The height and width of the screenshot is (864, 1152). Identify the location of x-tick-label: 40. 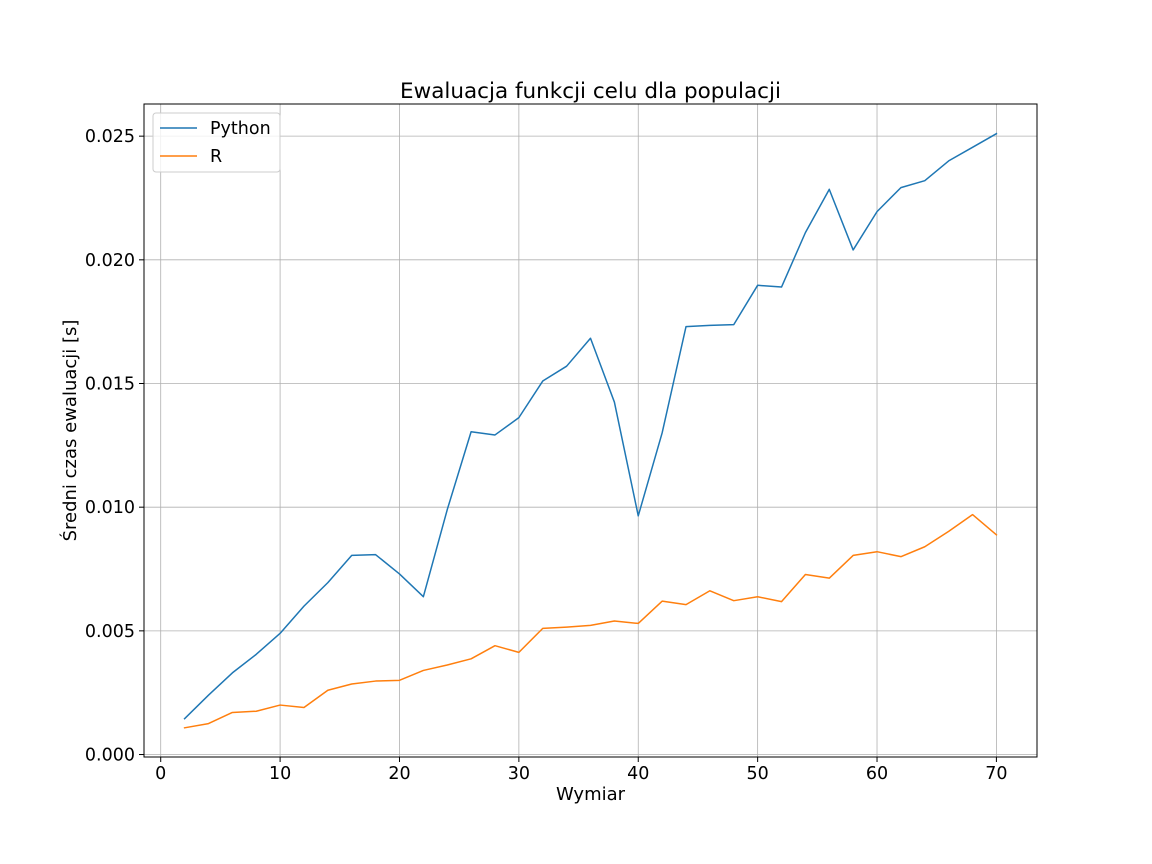
(638, 774).